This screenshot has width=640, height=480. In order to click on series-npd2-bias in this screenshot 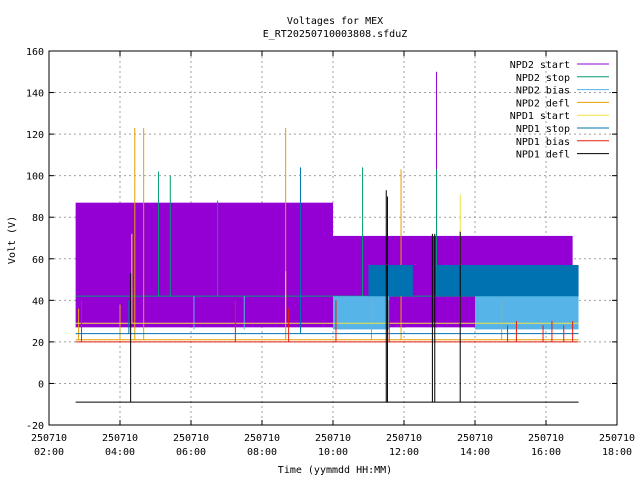, I will do `click(386, 313)`.